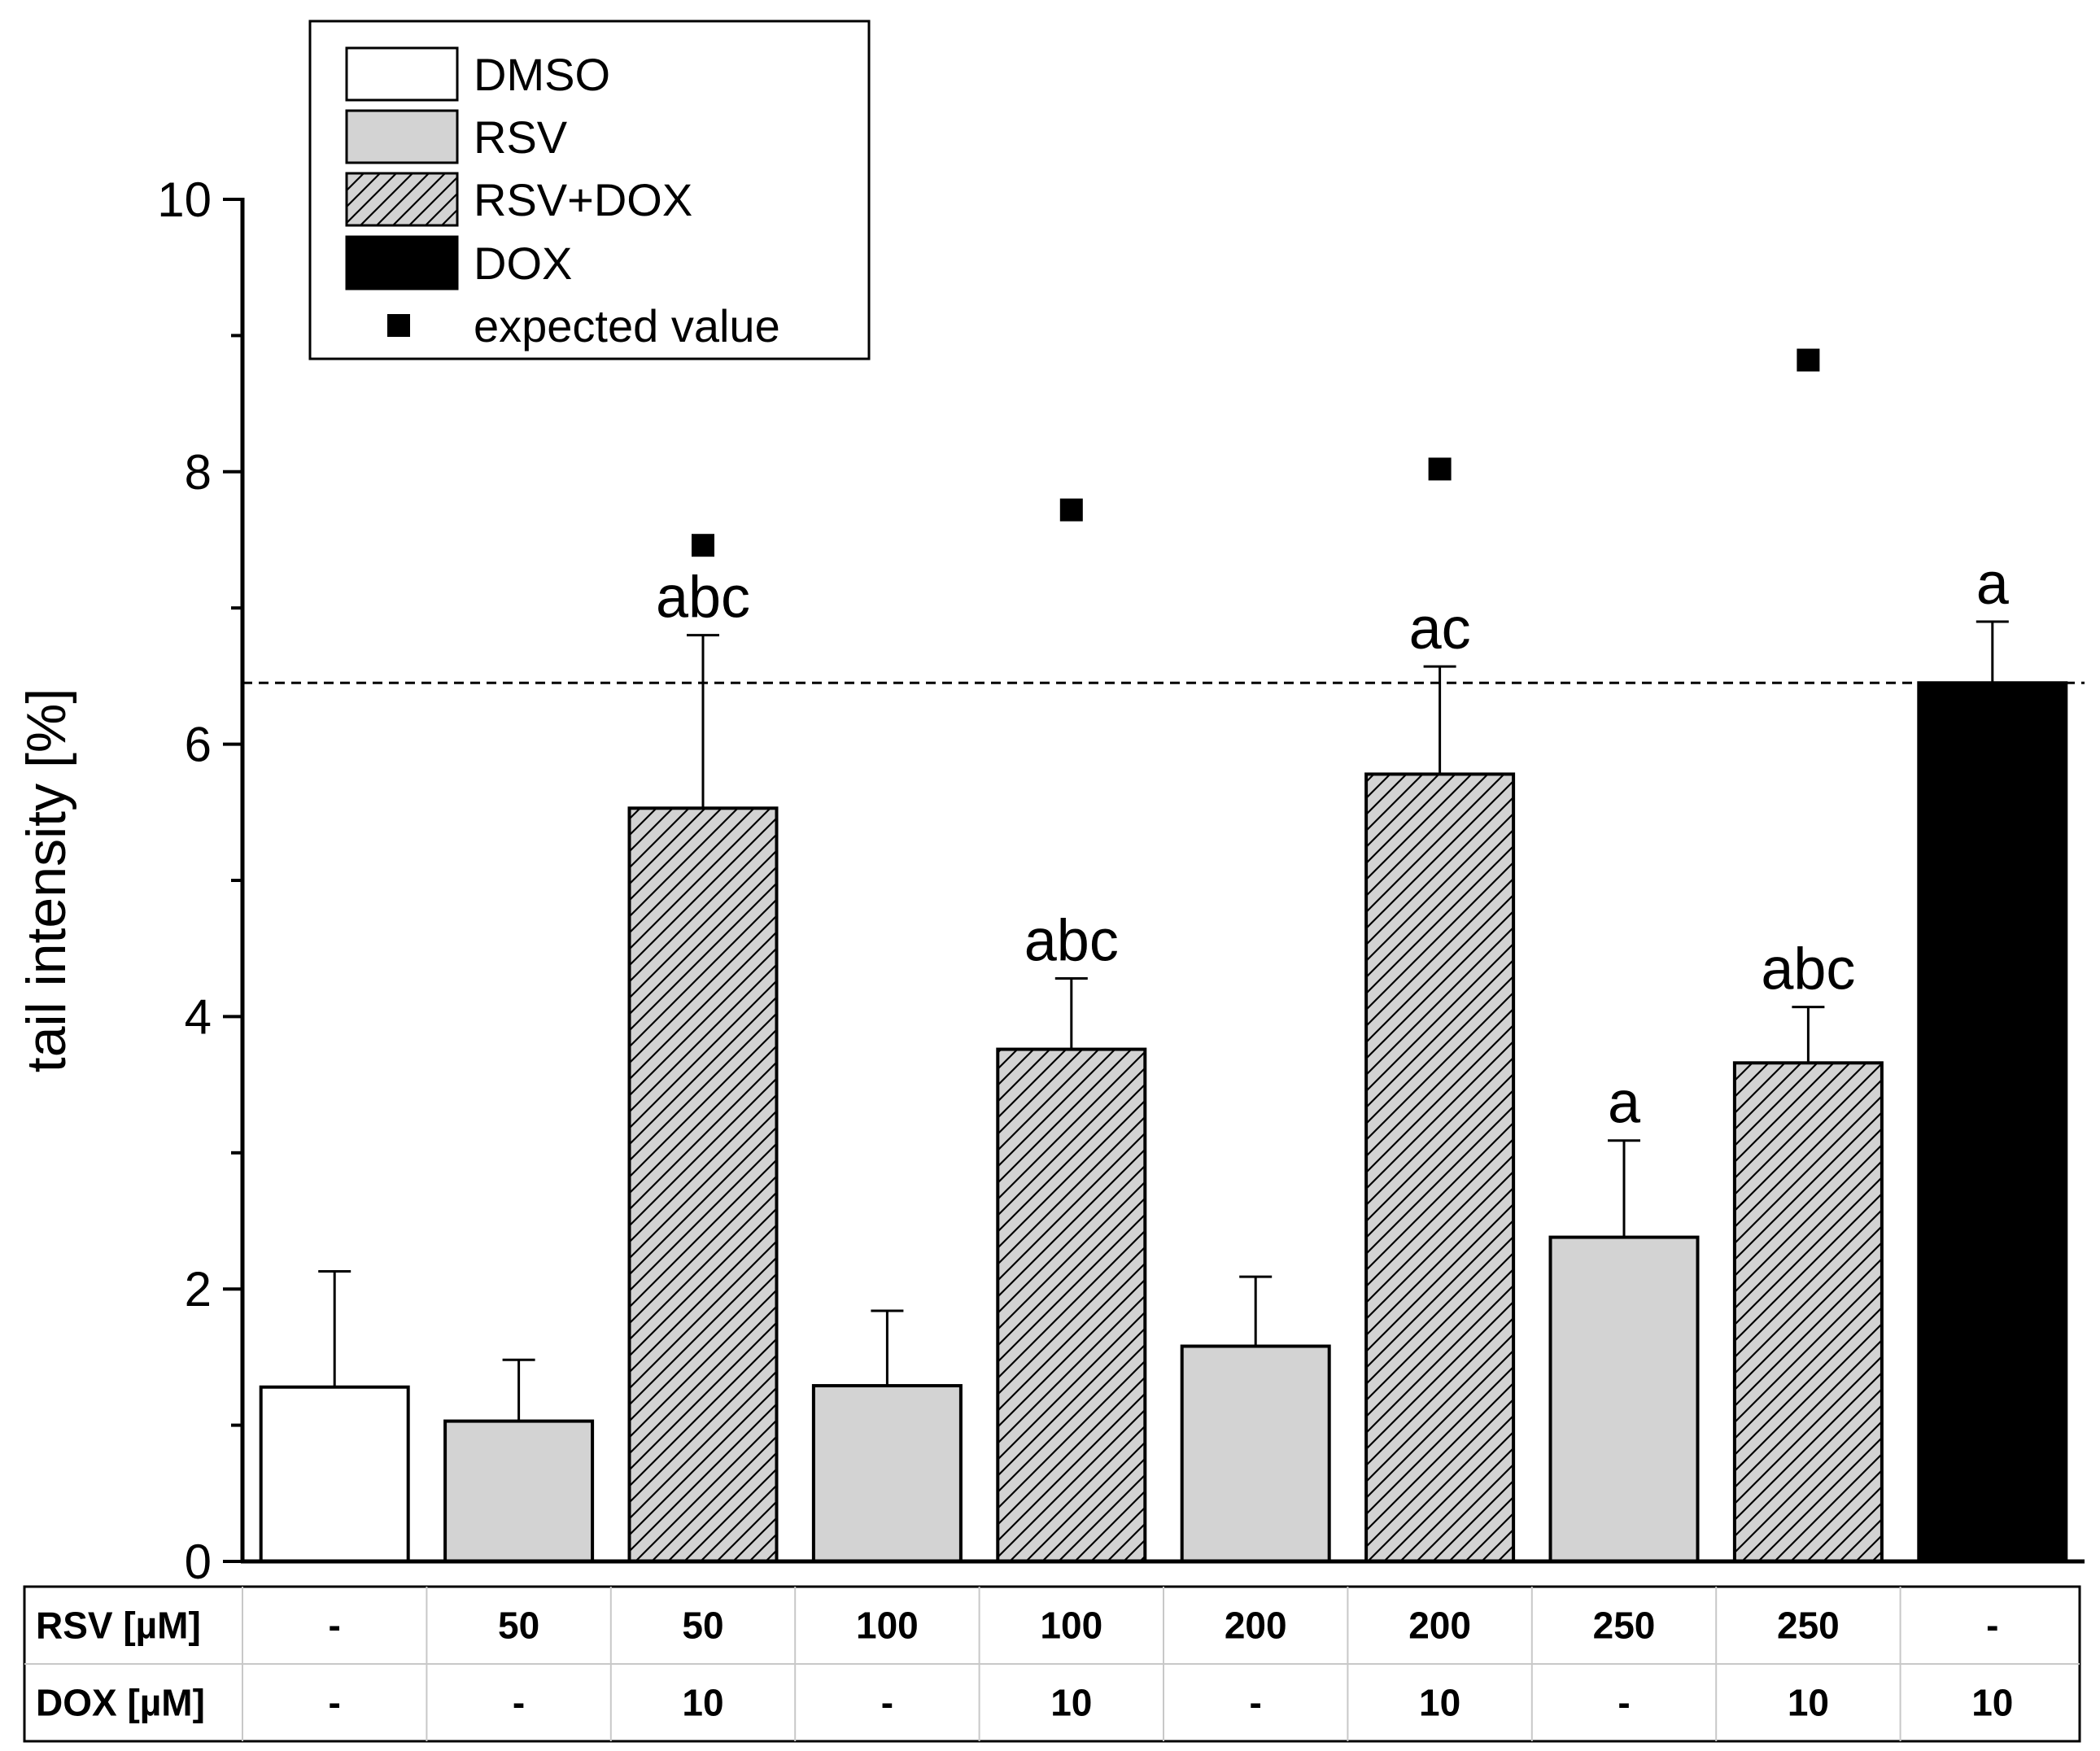 Image resolution: width=2100 pixels, height=1751 pixels. Describe the element at coordinates (198, 1289) in the screenshot. I see `y-tick-label: 2` at that location.